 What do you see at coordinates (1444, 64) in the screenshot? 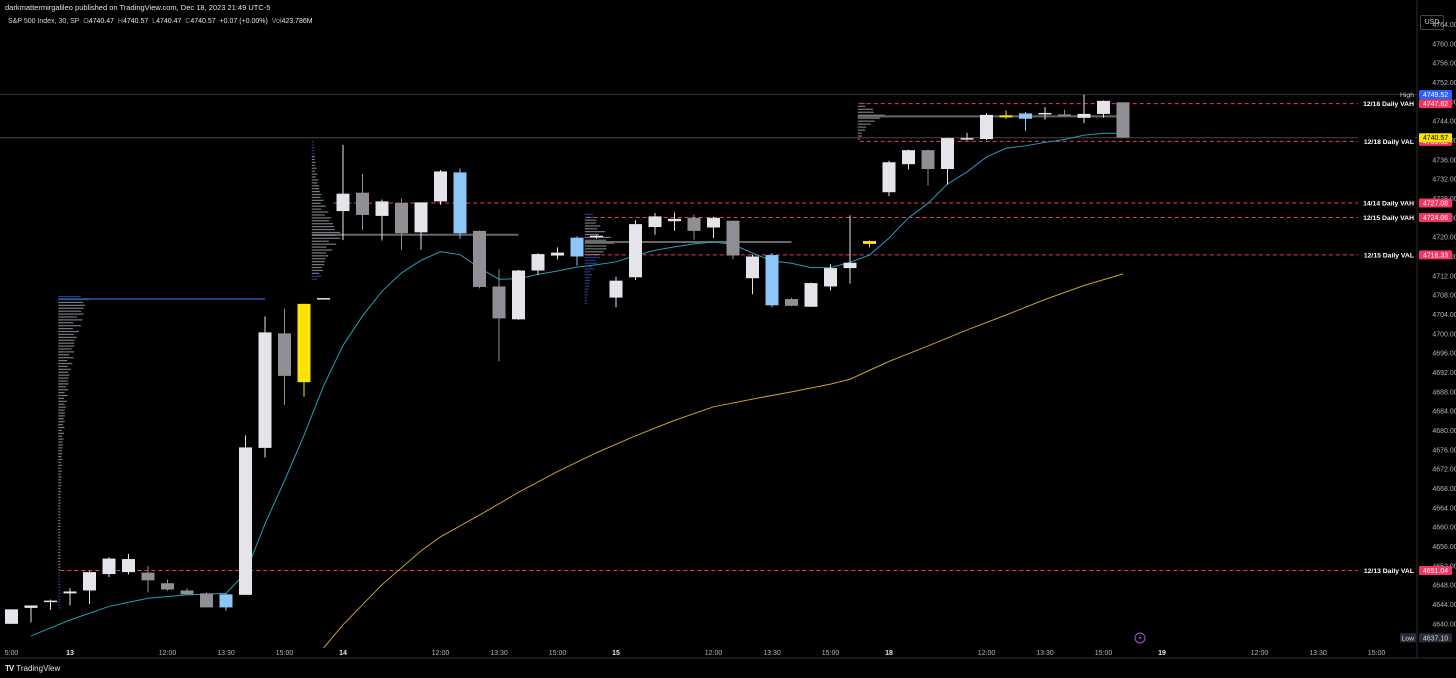
I see `price-tick-label: 4756.00` at bounding box center [1444, 64].